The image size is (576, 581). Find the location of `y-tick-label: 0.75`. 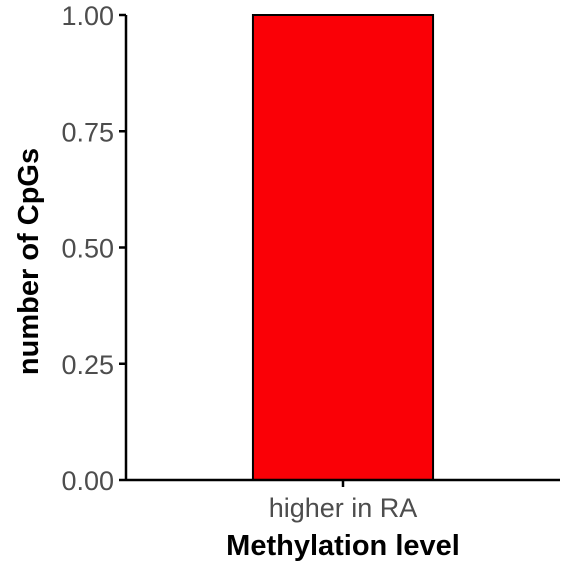

y-tick-label: 0.75 is located at coordinates (87, 132).